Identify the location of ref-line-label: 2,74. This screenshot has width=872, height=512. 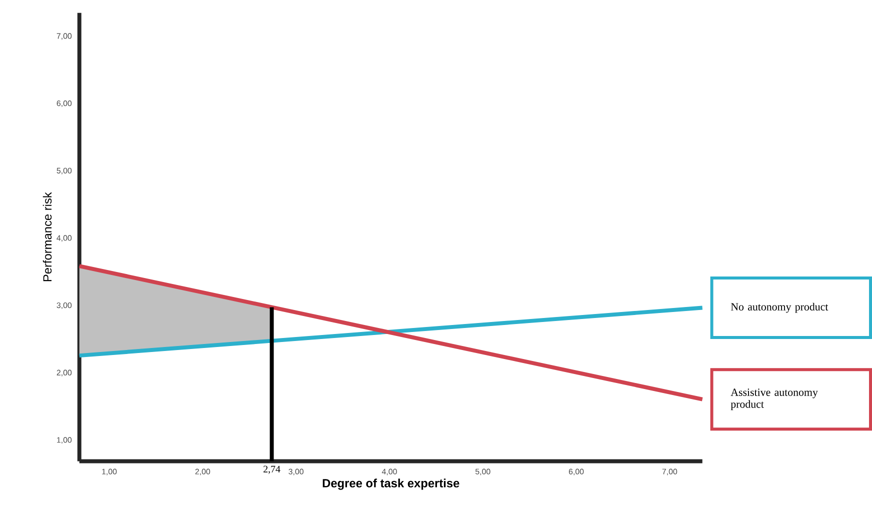
(272, 470).